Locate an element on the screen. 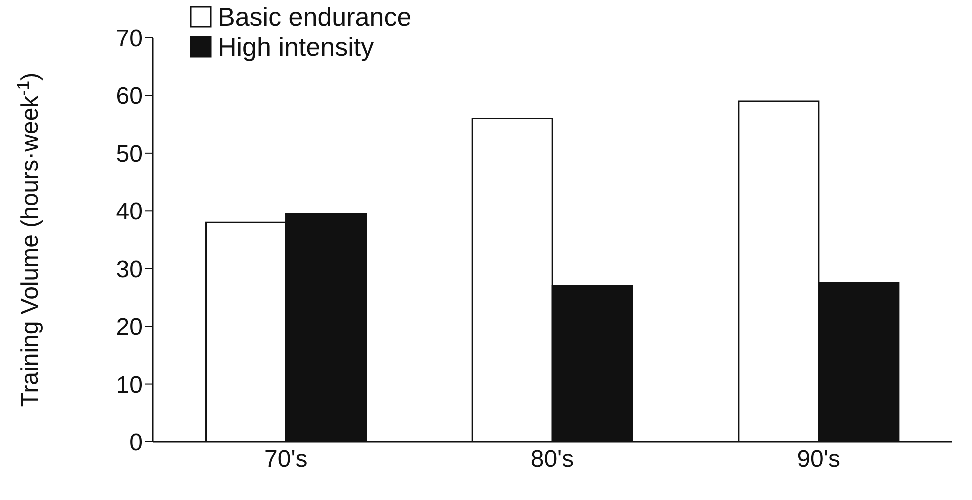 Image resolution: width=972 pixels, height=500 pixels. y-tick-label: 10 is located at coordinates (129, 385).